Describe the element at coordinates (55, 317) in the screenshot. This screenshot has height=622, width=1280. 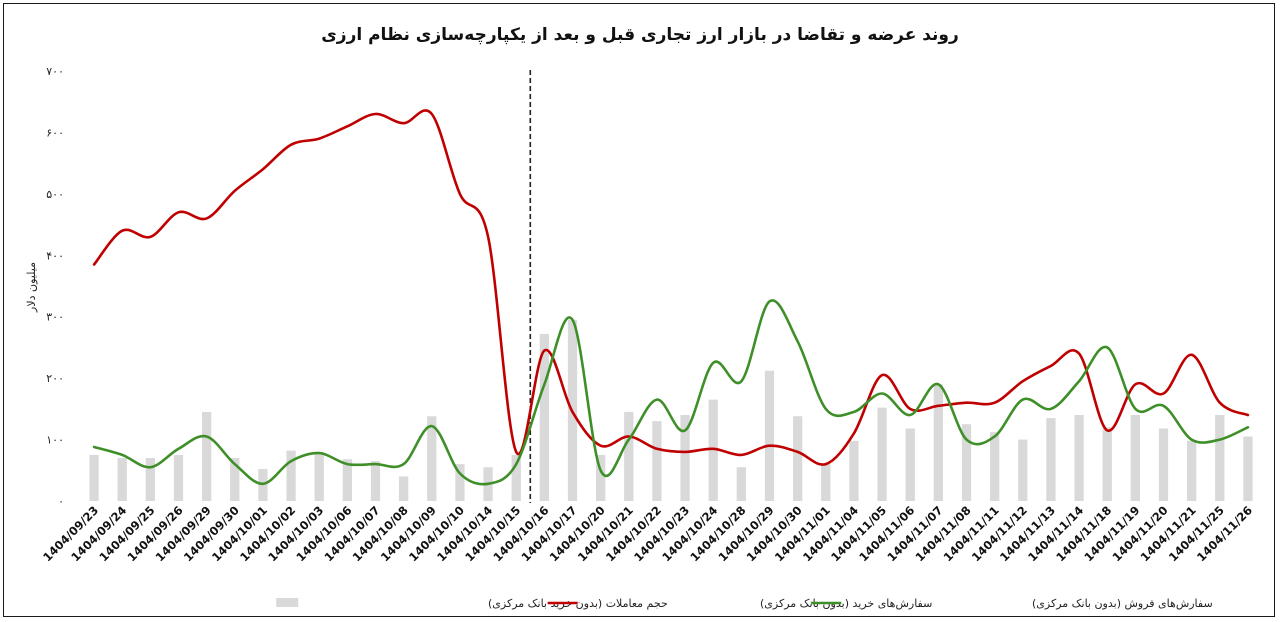
I see `y-tick-label: ۳۰۰` at that location.